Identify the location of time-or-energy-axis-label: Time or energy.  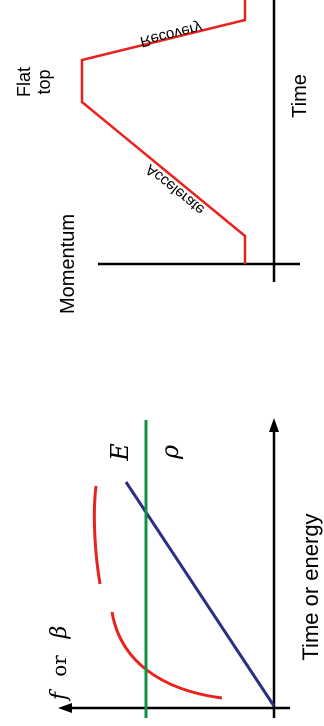
(310, 586).